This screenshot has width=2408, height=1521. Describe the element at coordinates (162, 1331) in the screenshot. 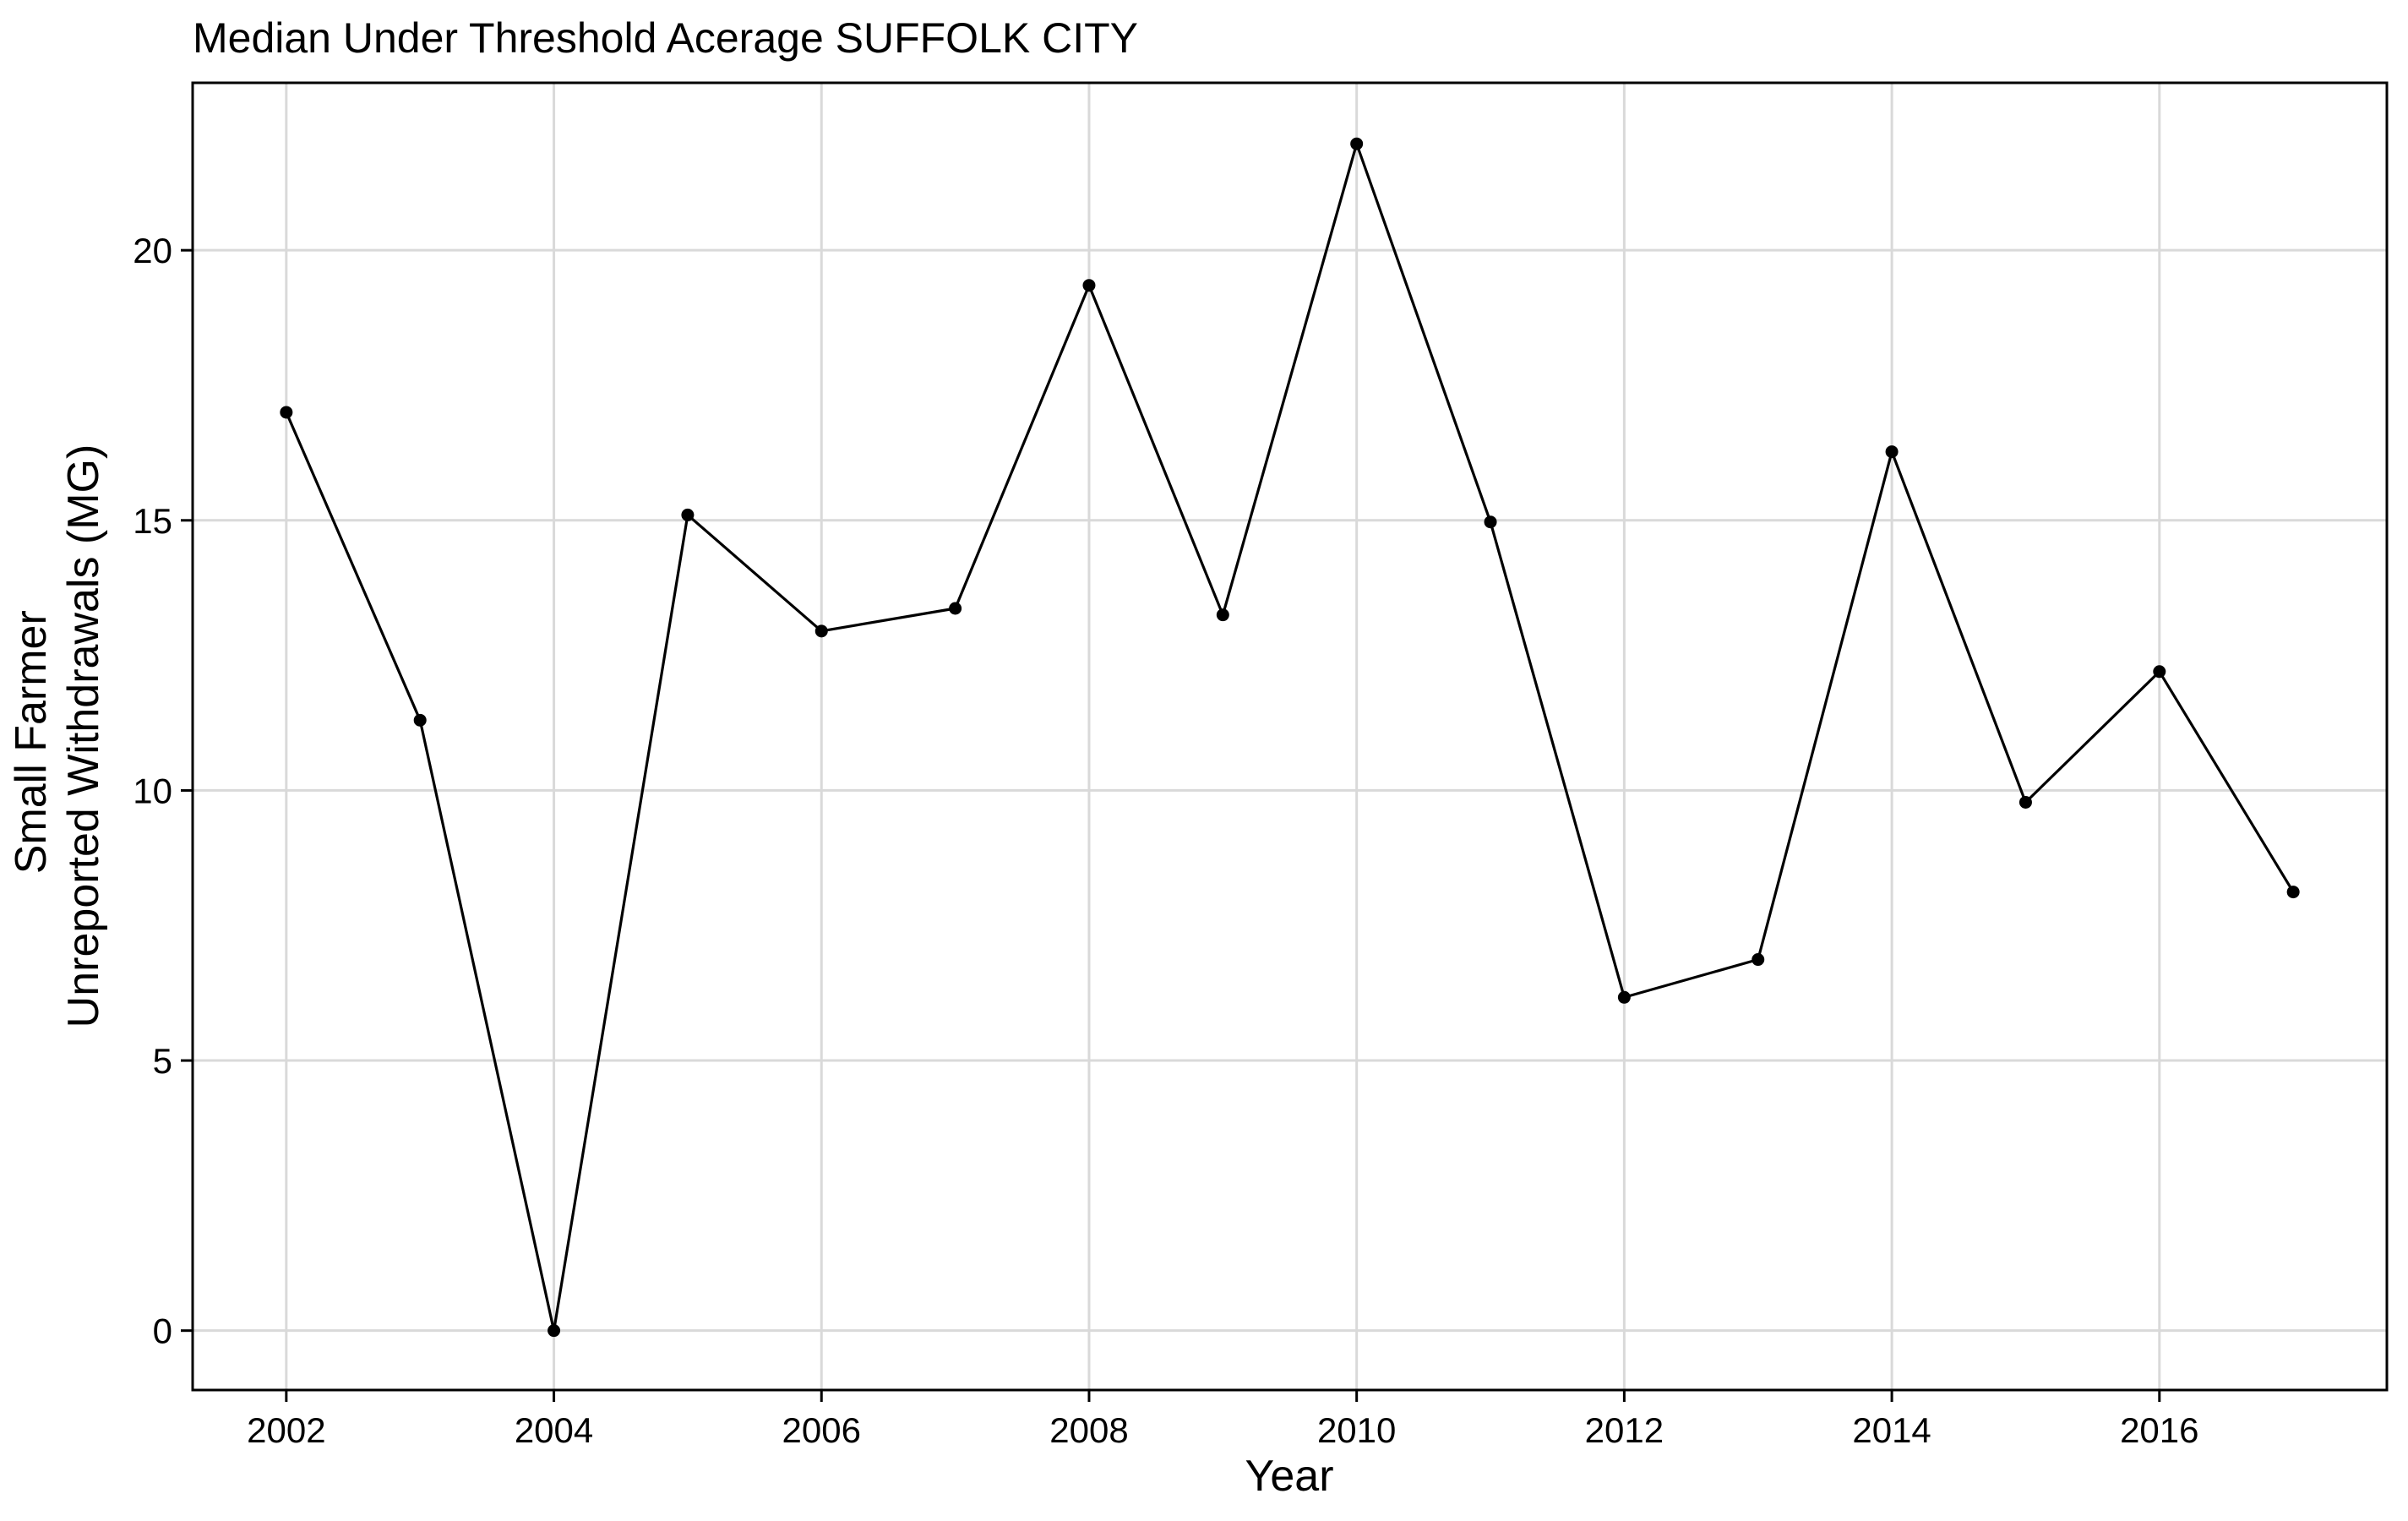

I see `y-tick-label: 0` at that location.